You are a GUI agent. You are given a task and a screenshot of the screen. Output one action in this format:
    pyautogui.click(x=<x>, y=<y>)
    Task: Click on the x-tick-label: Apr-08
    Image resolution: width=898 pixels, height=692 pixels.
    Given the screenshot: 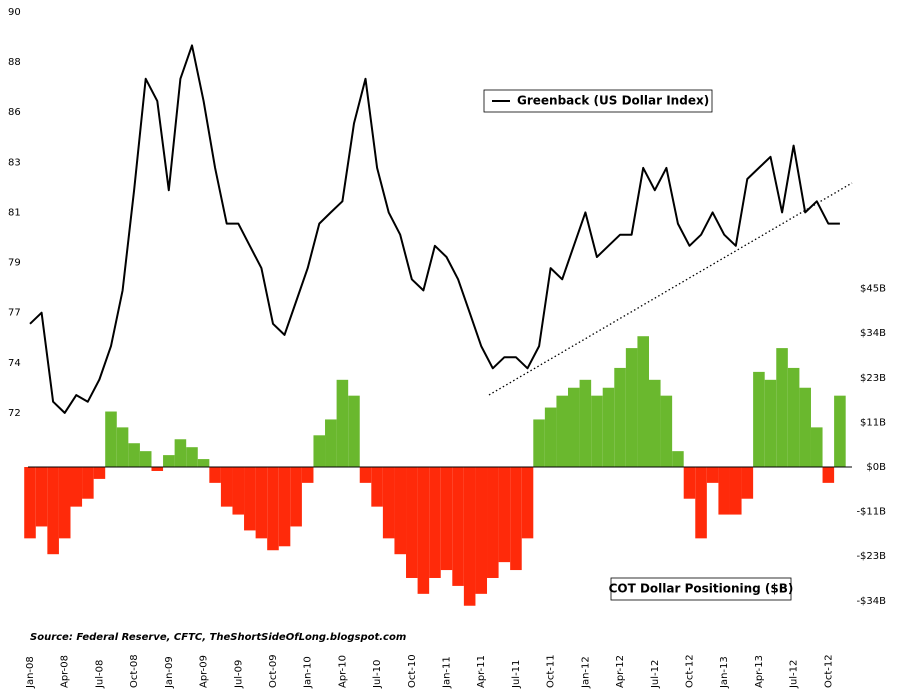 What is the action you would take?
    pyautogui.click(x=65, y=671)
    